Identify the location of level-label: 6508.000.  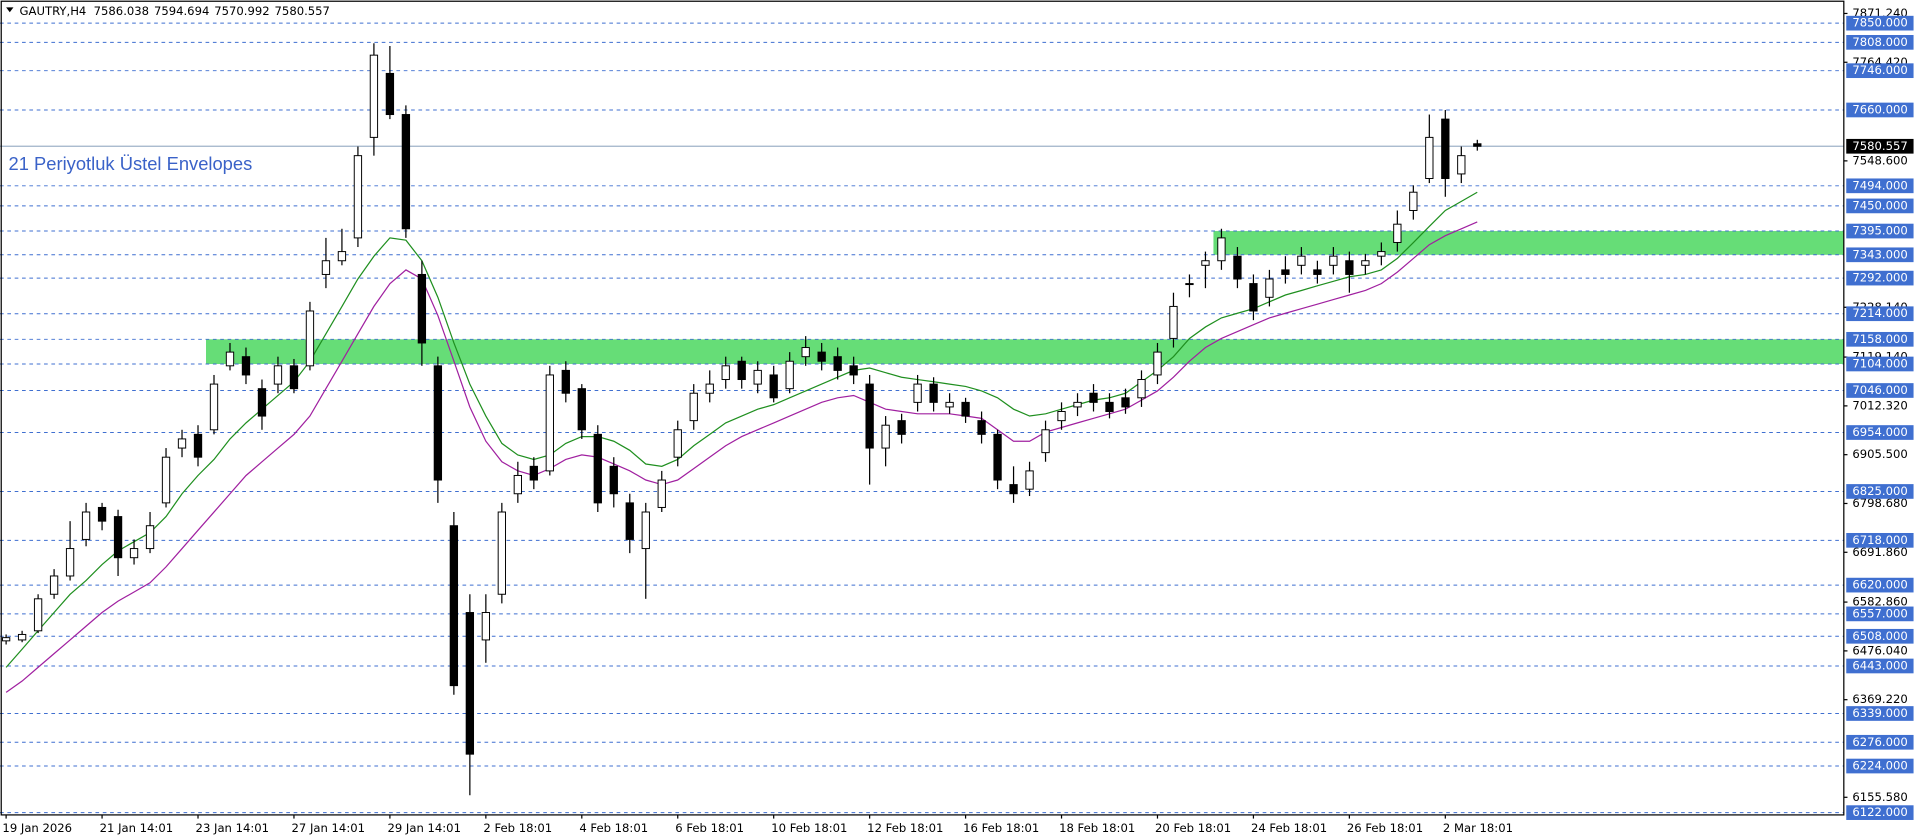
(1879, 636).